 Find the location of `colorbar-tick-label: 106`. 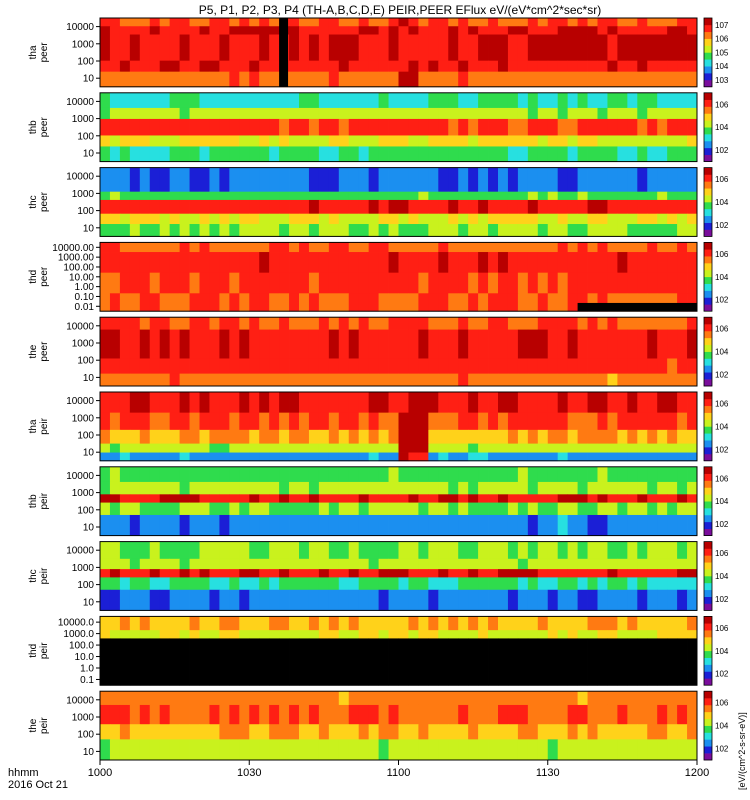

colorbar-tick-label: 106 is located at coordinates (722, 179).